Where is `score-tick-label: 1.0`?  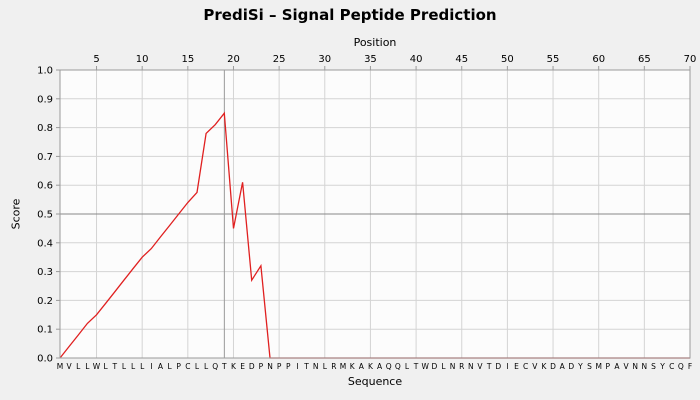 score-tick-label: 1.0 is located at coordinates (45, 71).